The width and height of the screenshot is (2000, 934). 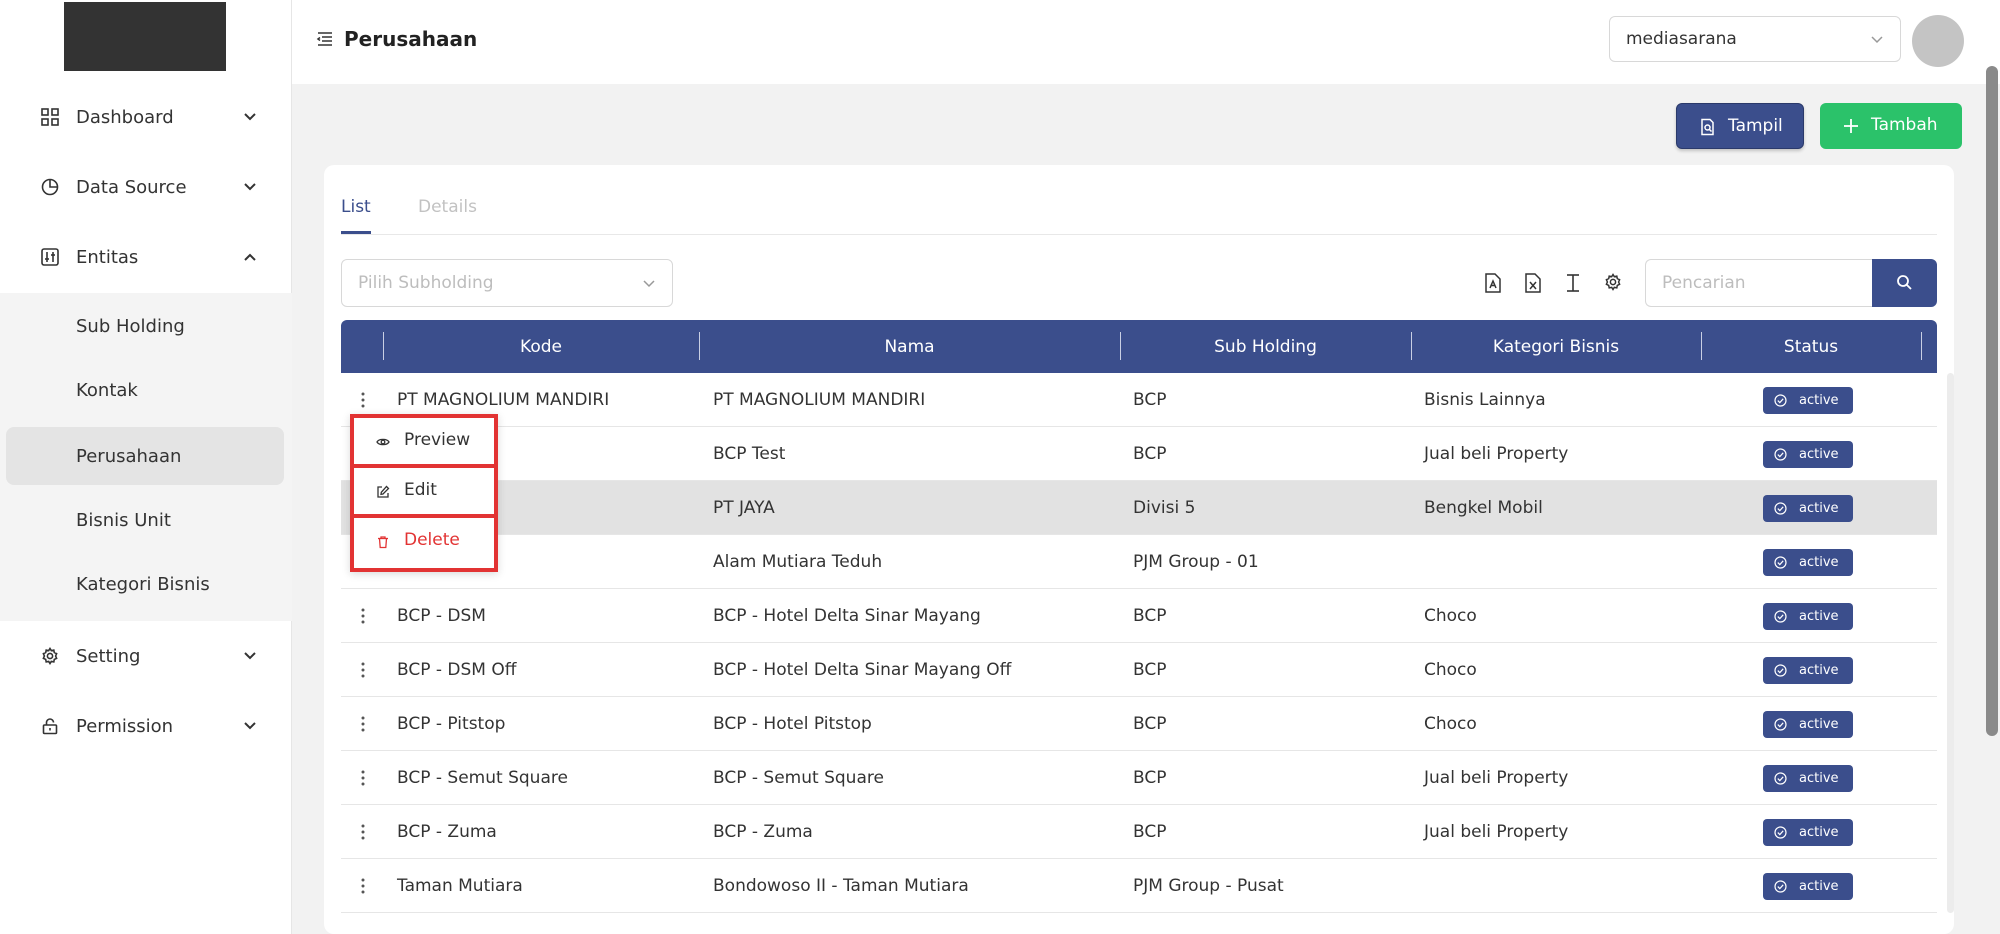 I want to click on delete-menu-item: Delete, so click(x=424, y=541).